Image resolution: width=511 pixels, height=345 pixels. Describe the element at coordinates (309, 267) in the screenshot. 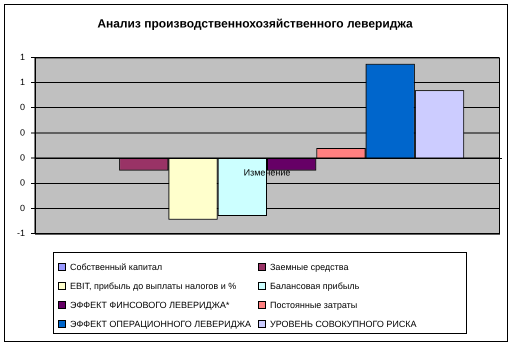

I see `legend-label: Заемные средства` at that location.